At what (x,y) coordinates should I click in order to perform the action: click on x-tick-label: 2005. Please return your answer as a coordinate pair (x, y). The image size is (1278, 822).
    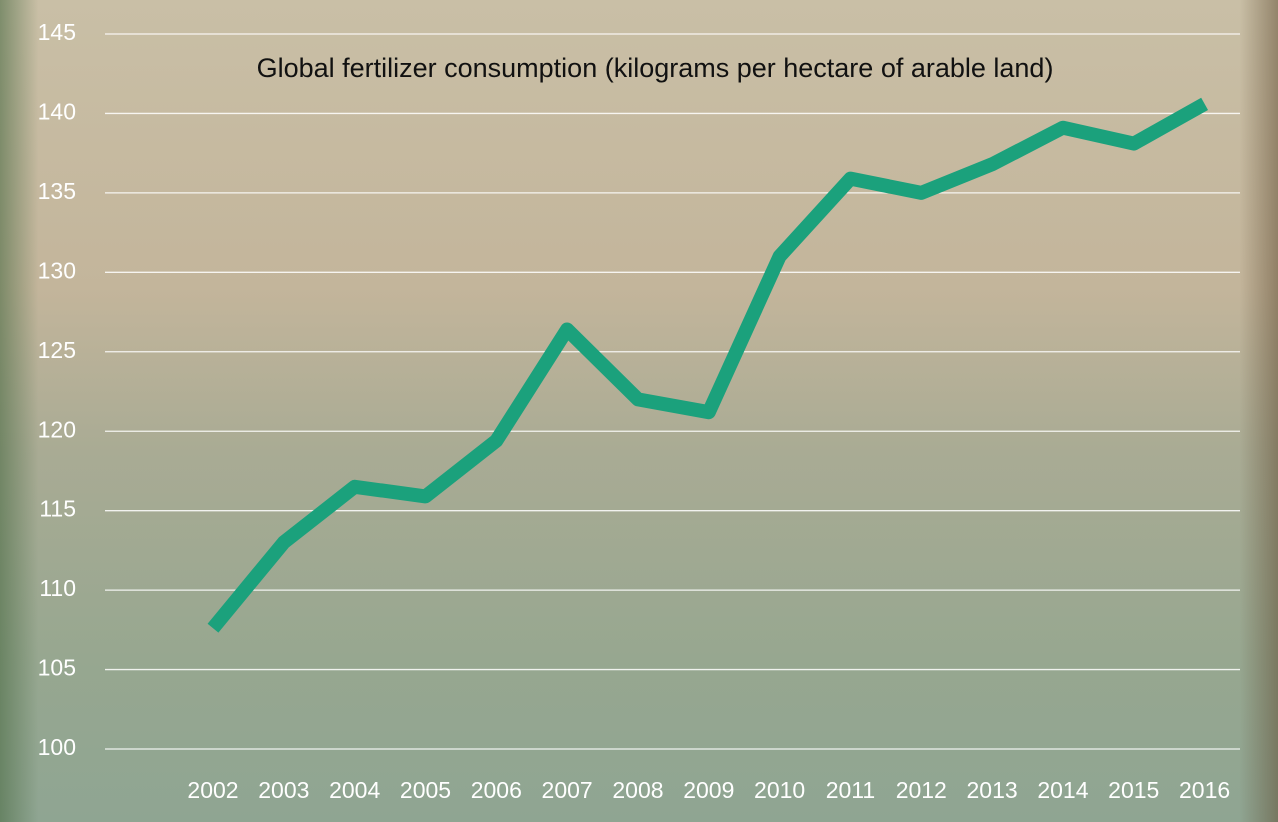
    Looking at the image, I should click on (425, 790).